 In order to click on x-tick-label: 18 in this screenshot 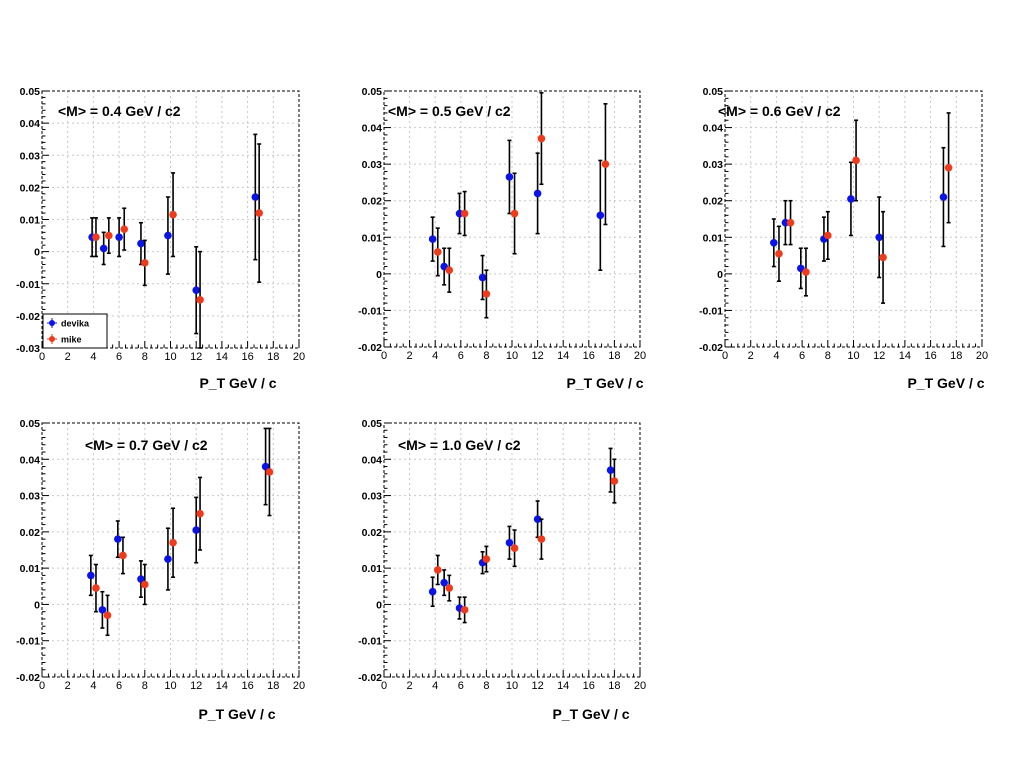, I will do `click(614, 686)`.